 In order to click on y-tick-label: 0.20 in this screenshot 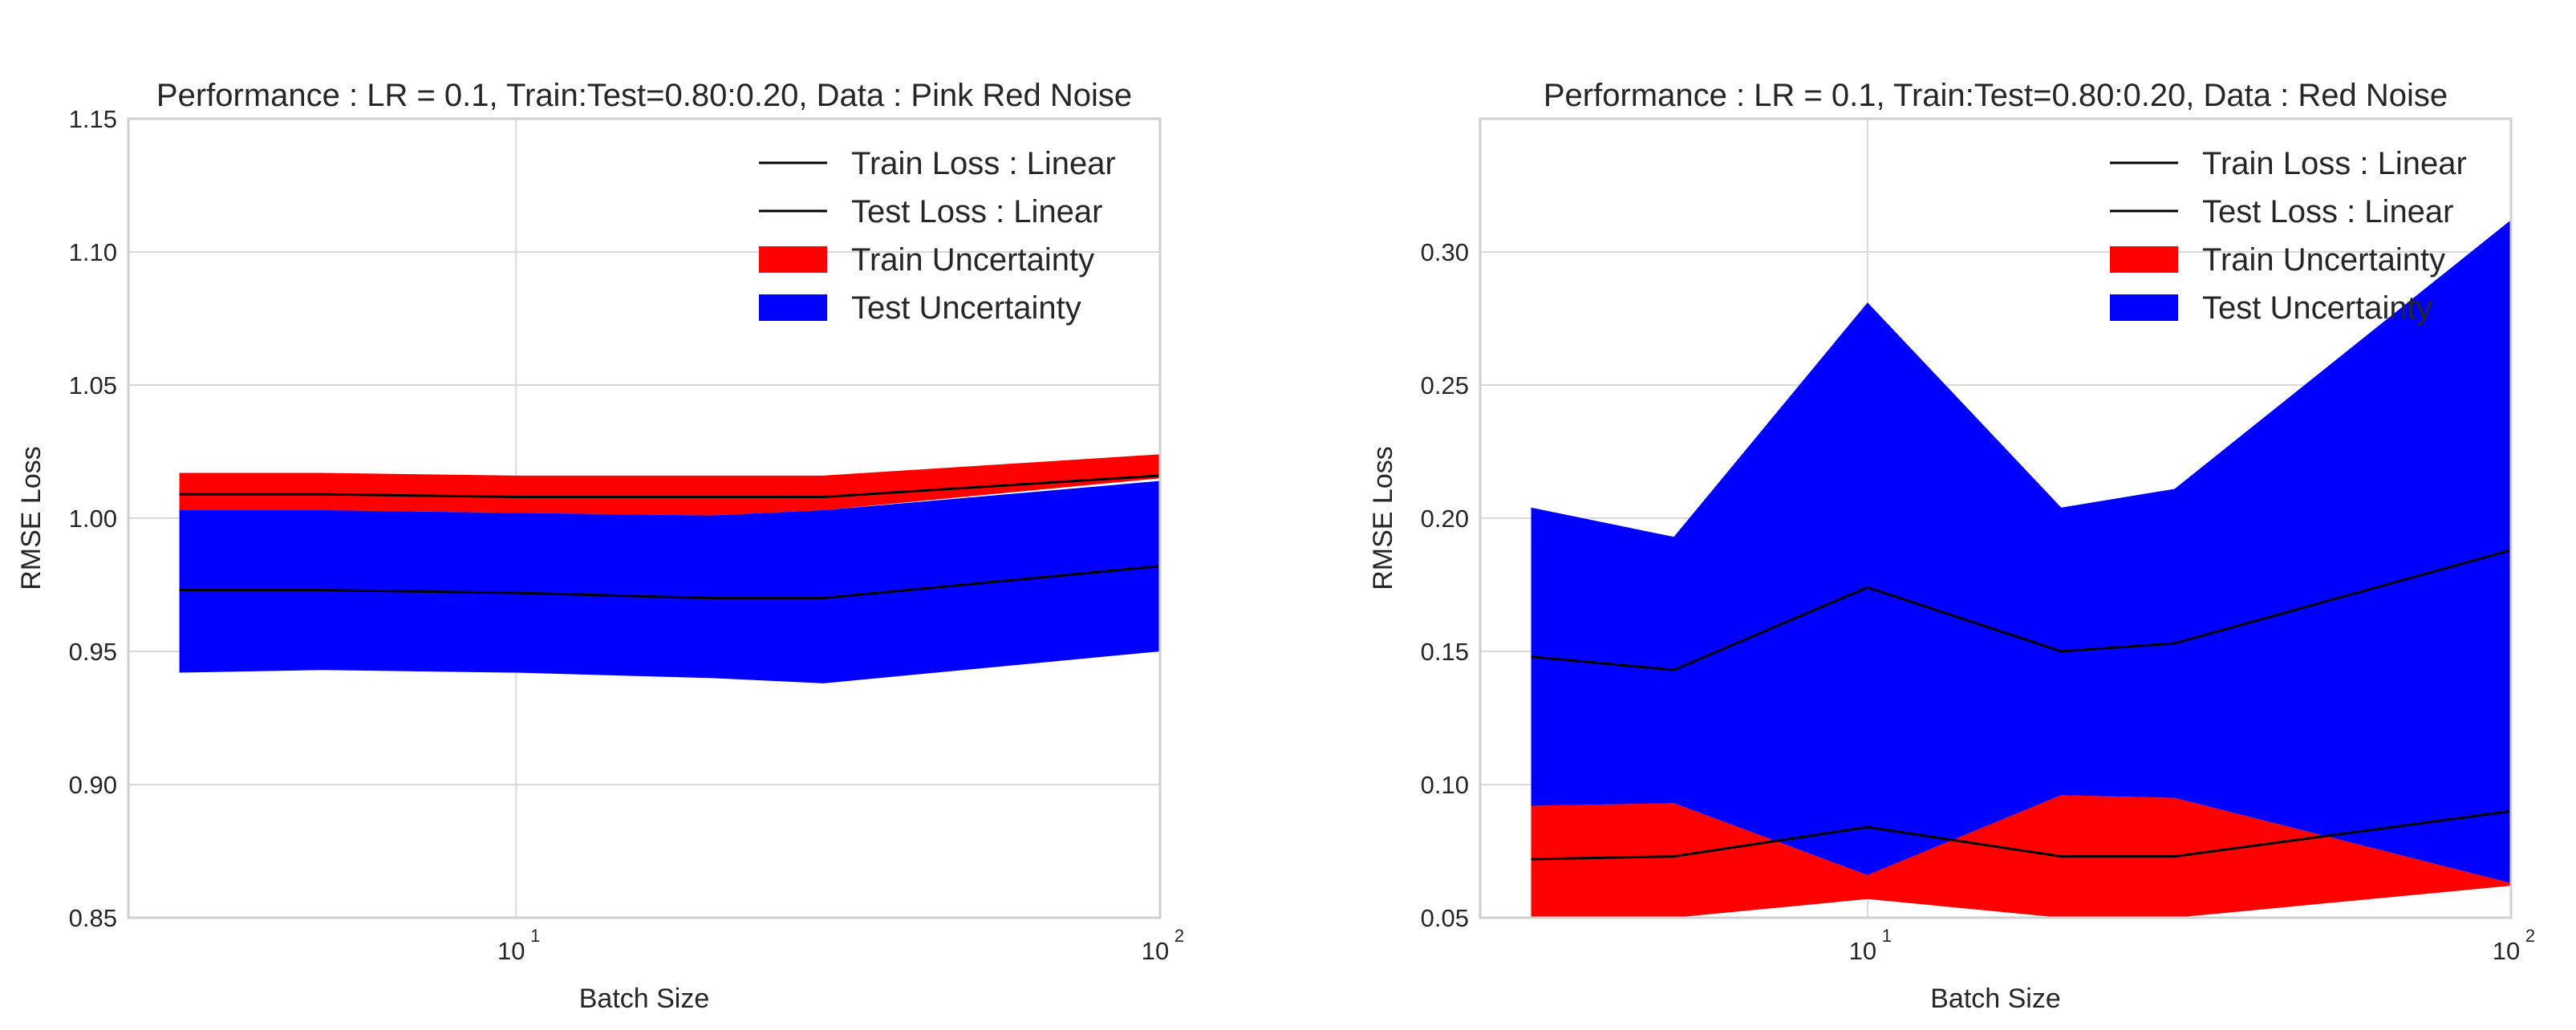, I will do `click(1445, 519)`.